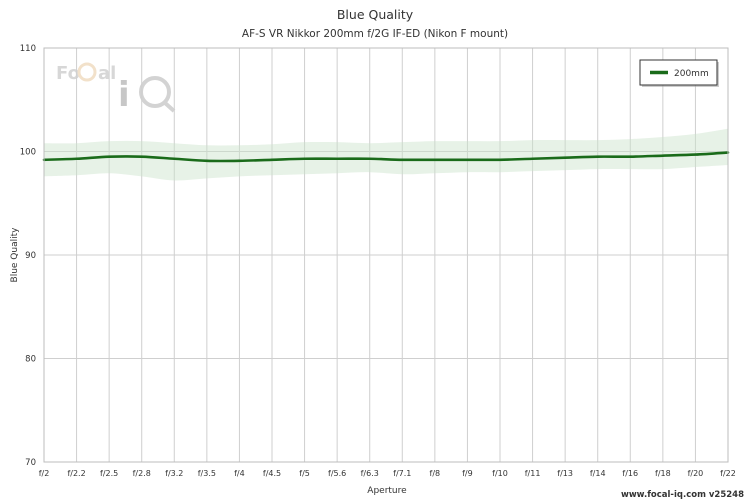 This screenshot has height=504, width=750. What do you see at coordinates (375, 14) in the screenshot?
I see `chart-title: Blue Quality` at bounding box center [375, 14].